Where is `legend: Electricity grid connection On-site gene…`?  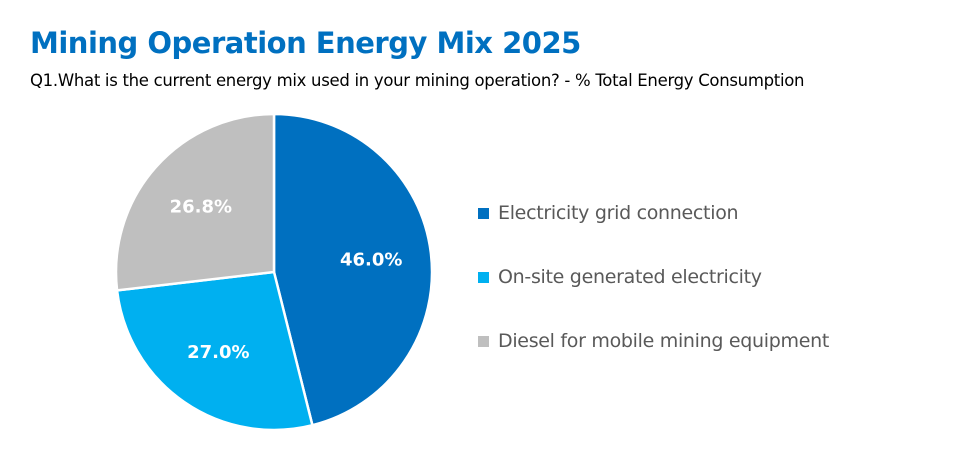 legend: Electricity grid connection On-site gene… is located at coordinates (653, 294).